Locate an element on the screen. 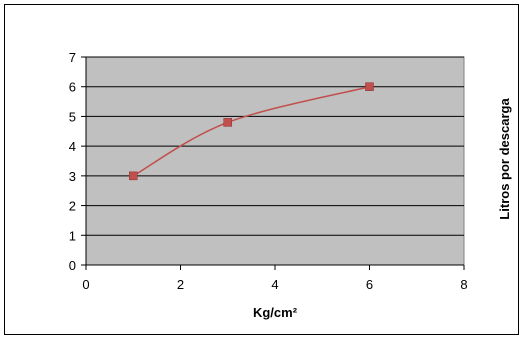 The image size is (523, 339). x-axis-ticks: 0 2 4 6 8 is located at coordinates (275, 278).